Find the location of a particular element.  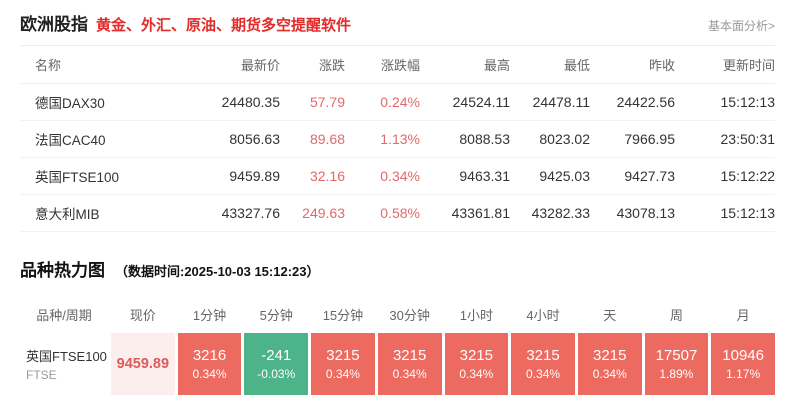

index-name: 意大利MIB is located at coordinates (67, 214).